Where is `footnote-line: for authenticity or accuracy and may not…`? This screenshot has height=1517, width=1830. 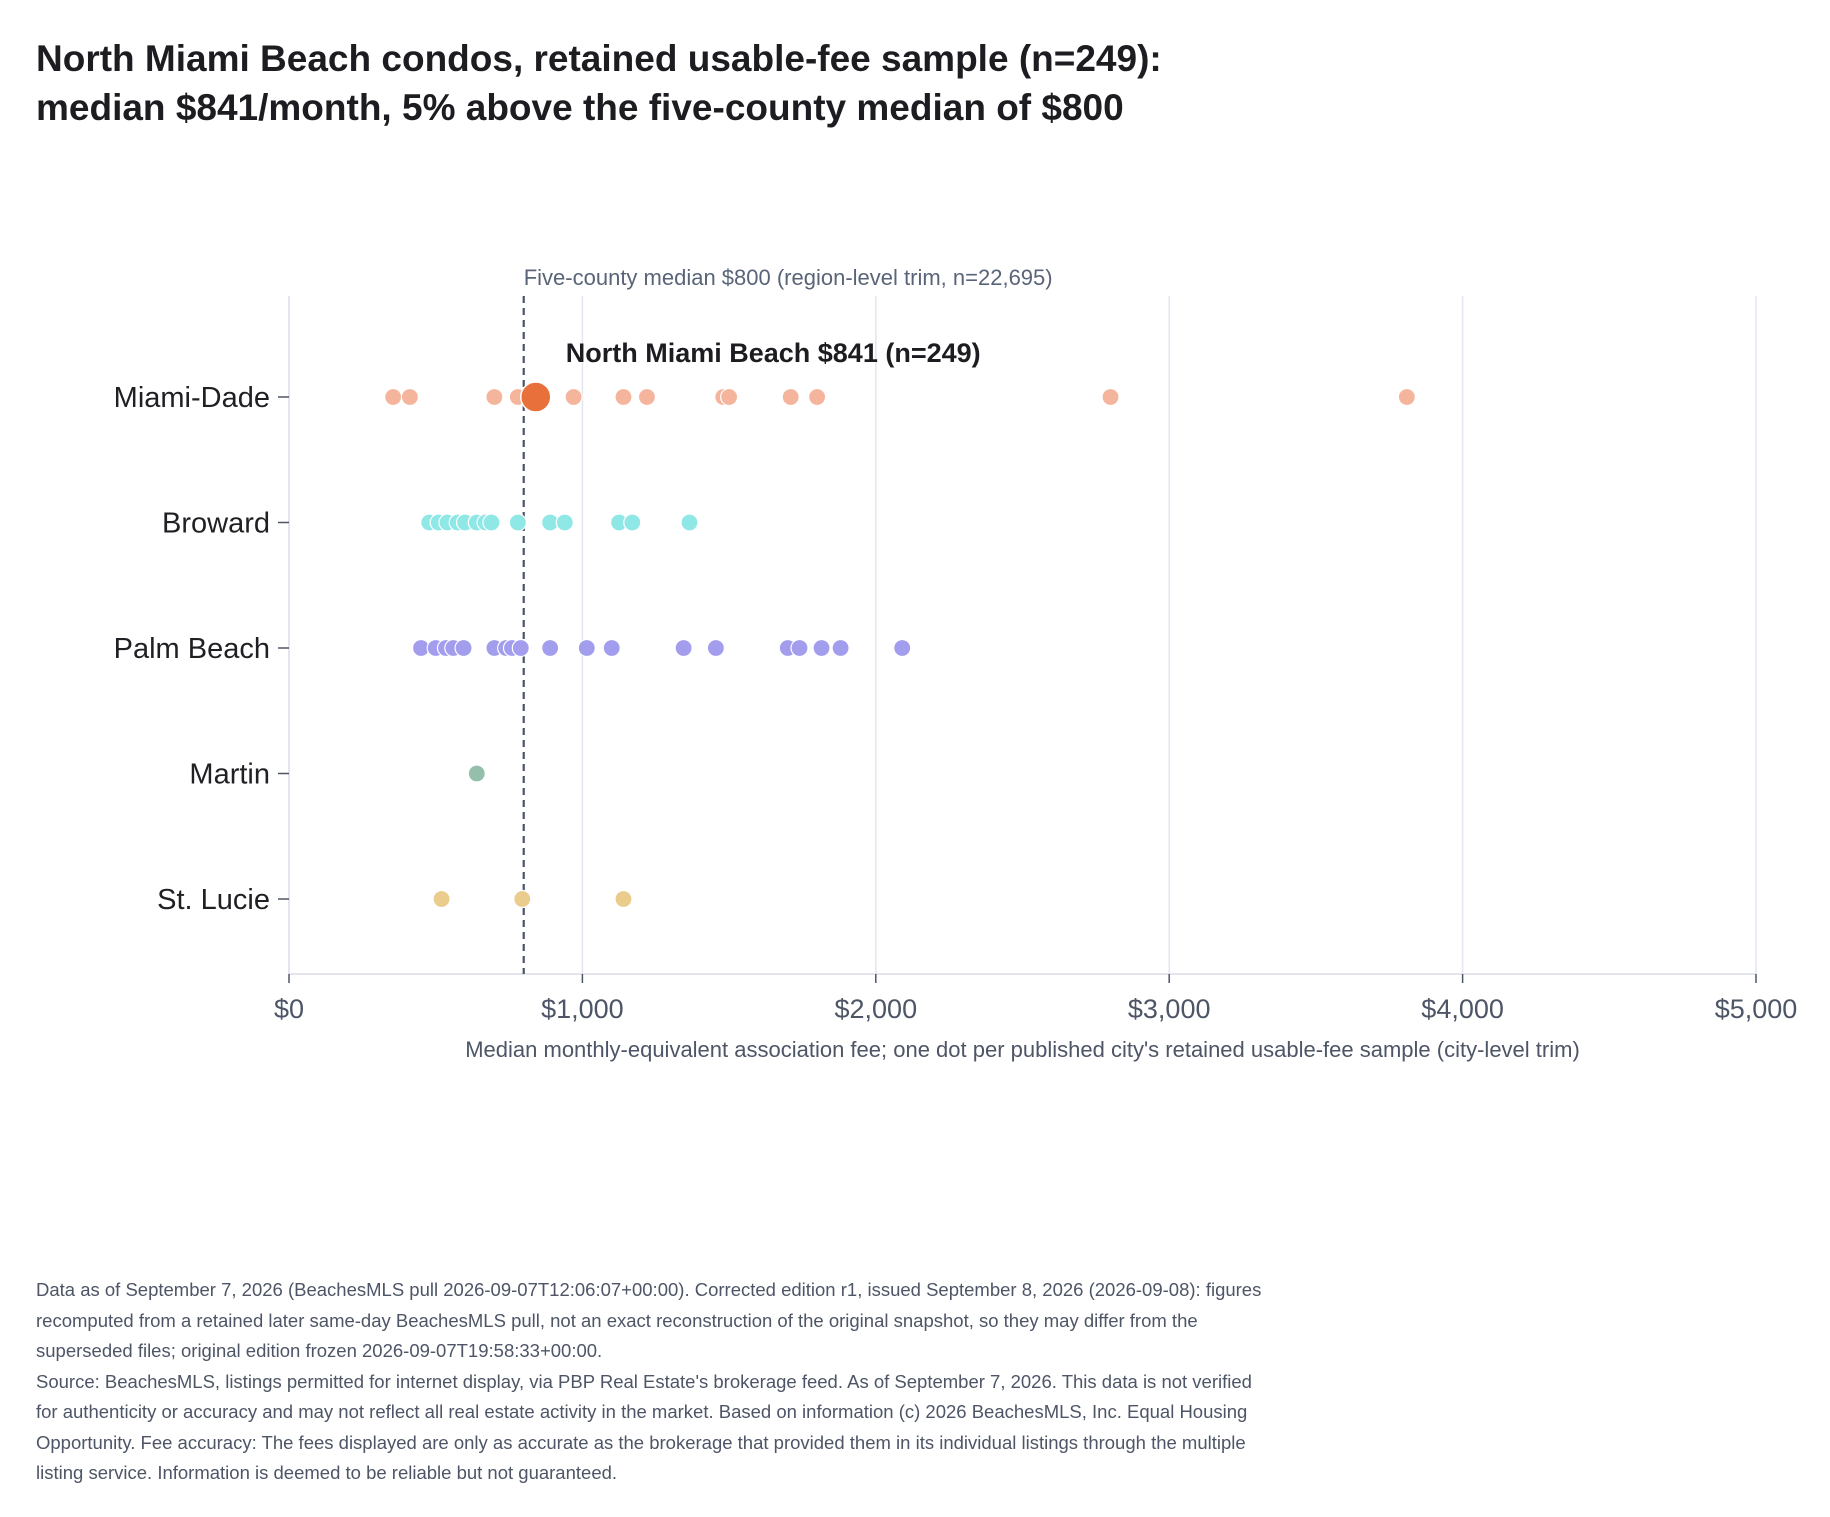
footnote-line: for authenticity or accuracy and may not… is located at coordinates (642, 1411).